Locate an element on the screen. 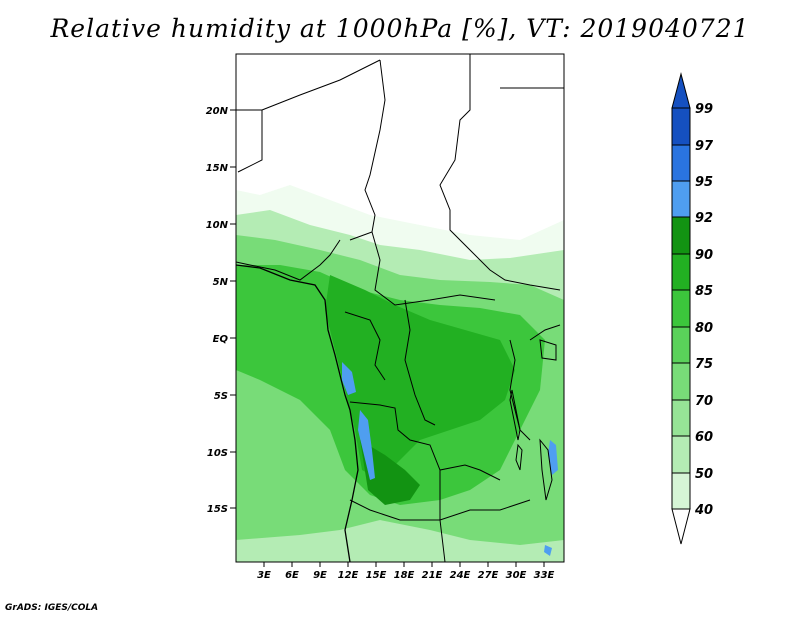 This screenshot has height=618, width=800. colorbar-label-95: 95 is located at coordinates (704, 182).